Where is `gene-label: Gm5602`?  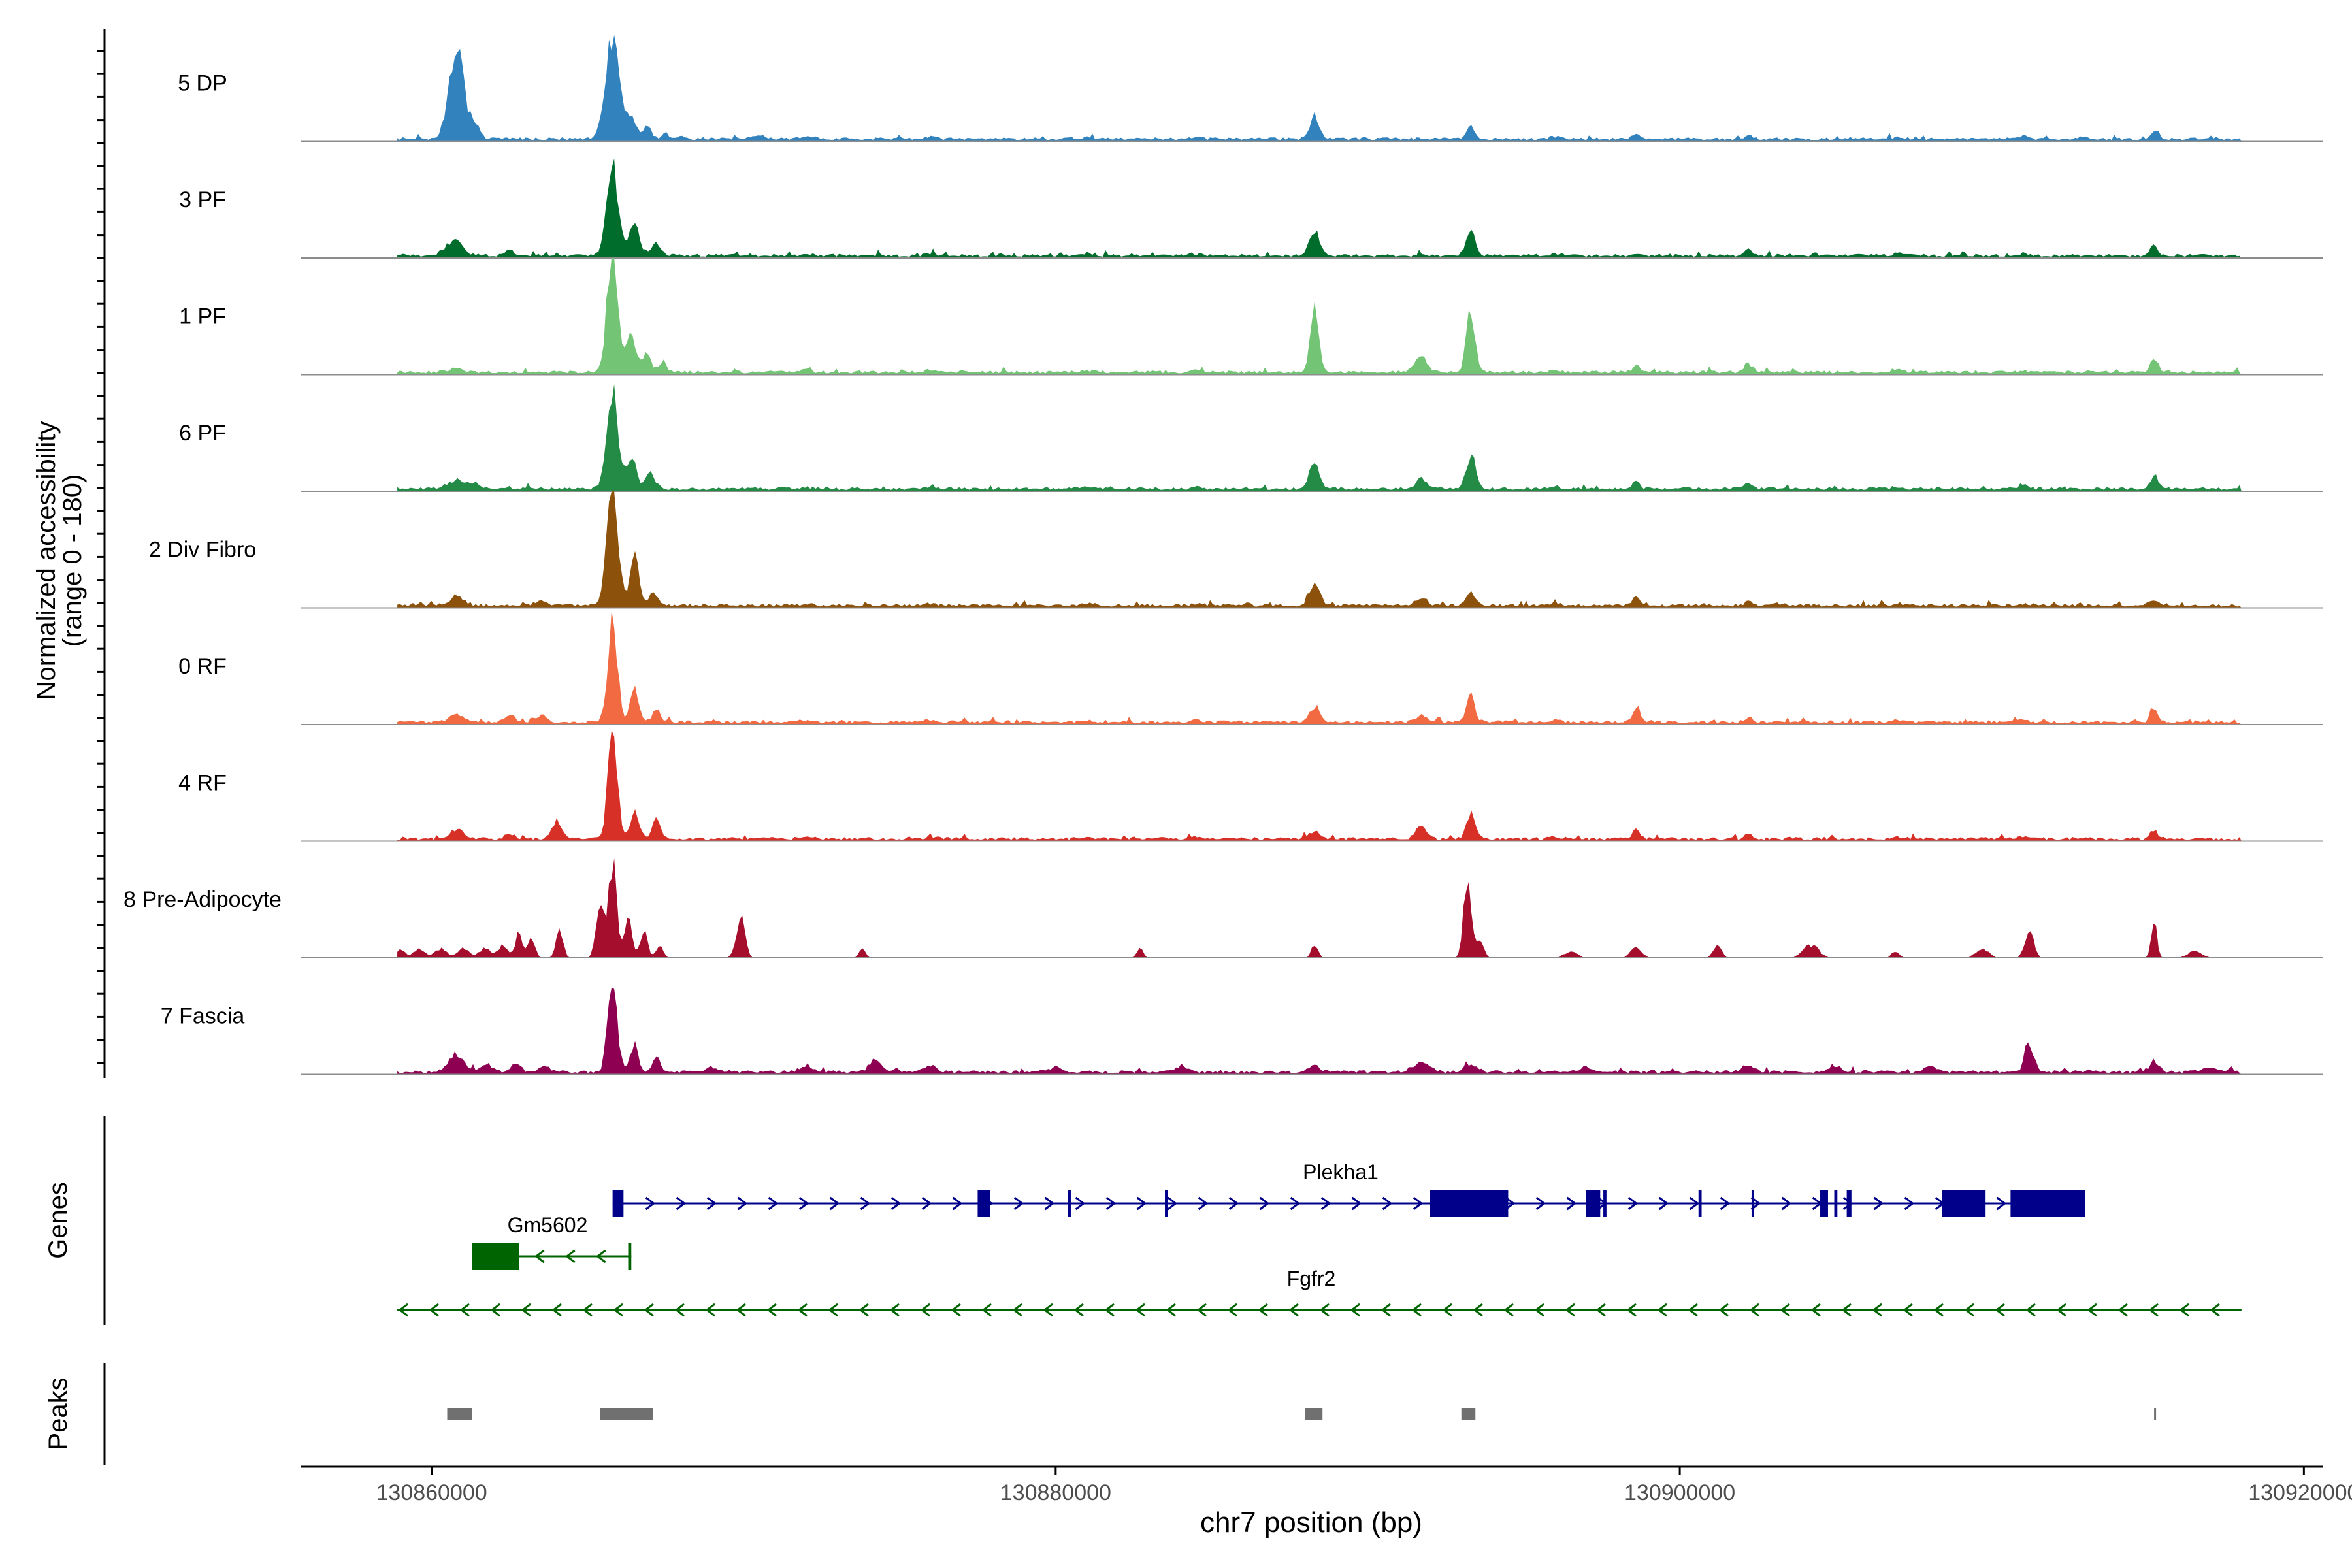
gene-label: Gm5602 is located at coordinates (548, 1225).